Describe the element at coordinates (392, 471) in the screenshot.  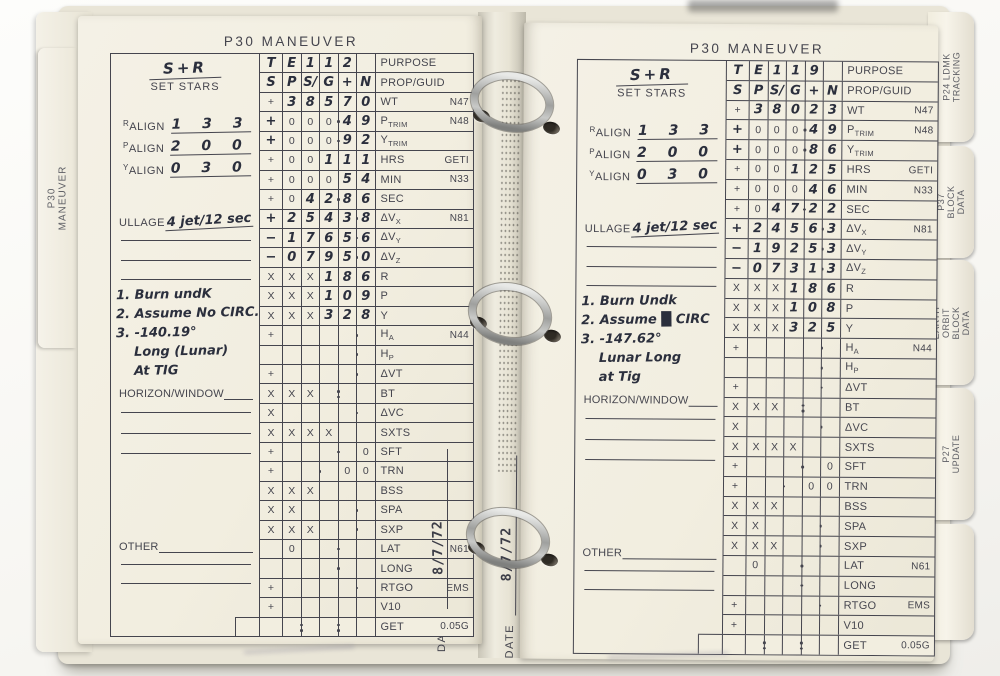
I see `grid-row-label-main: TRN` at that location.